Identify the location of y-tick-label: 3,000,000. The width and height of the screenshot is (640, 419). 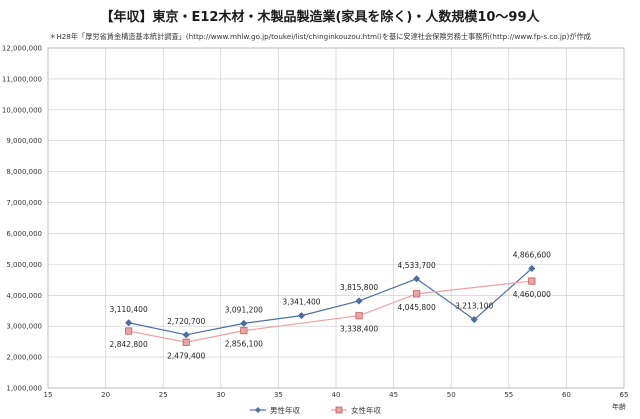
(24, 327).